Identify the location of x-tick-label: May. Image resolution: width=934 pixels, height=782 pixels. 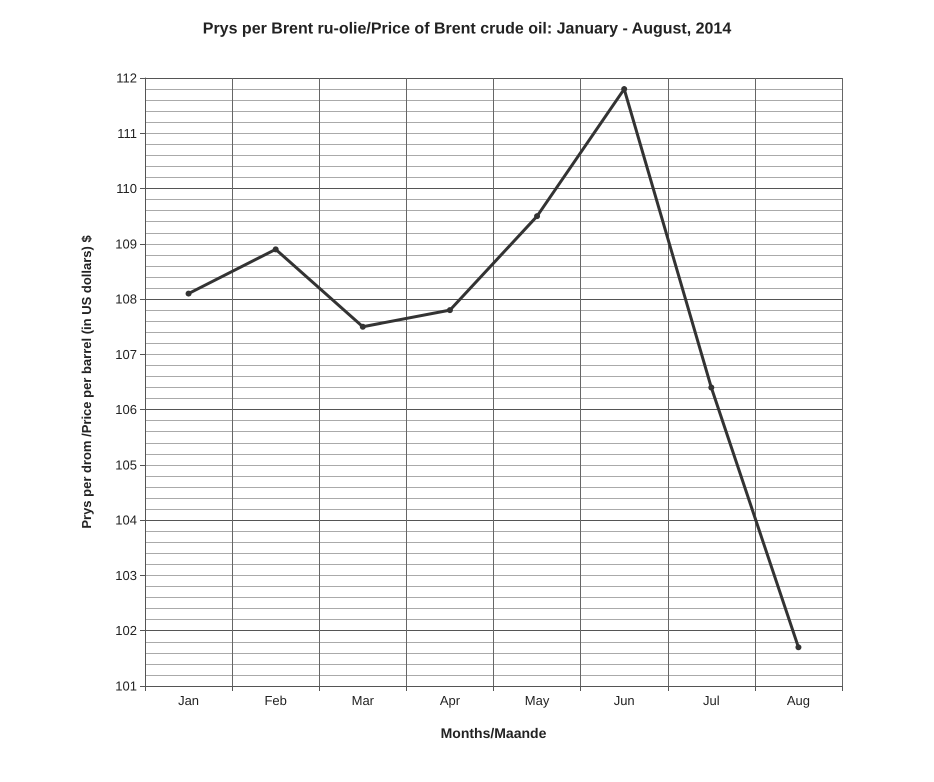
(537, 700).